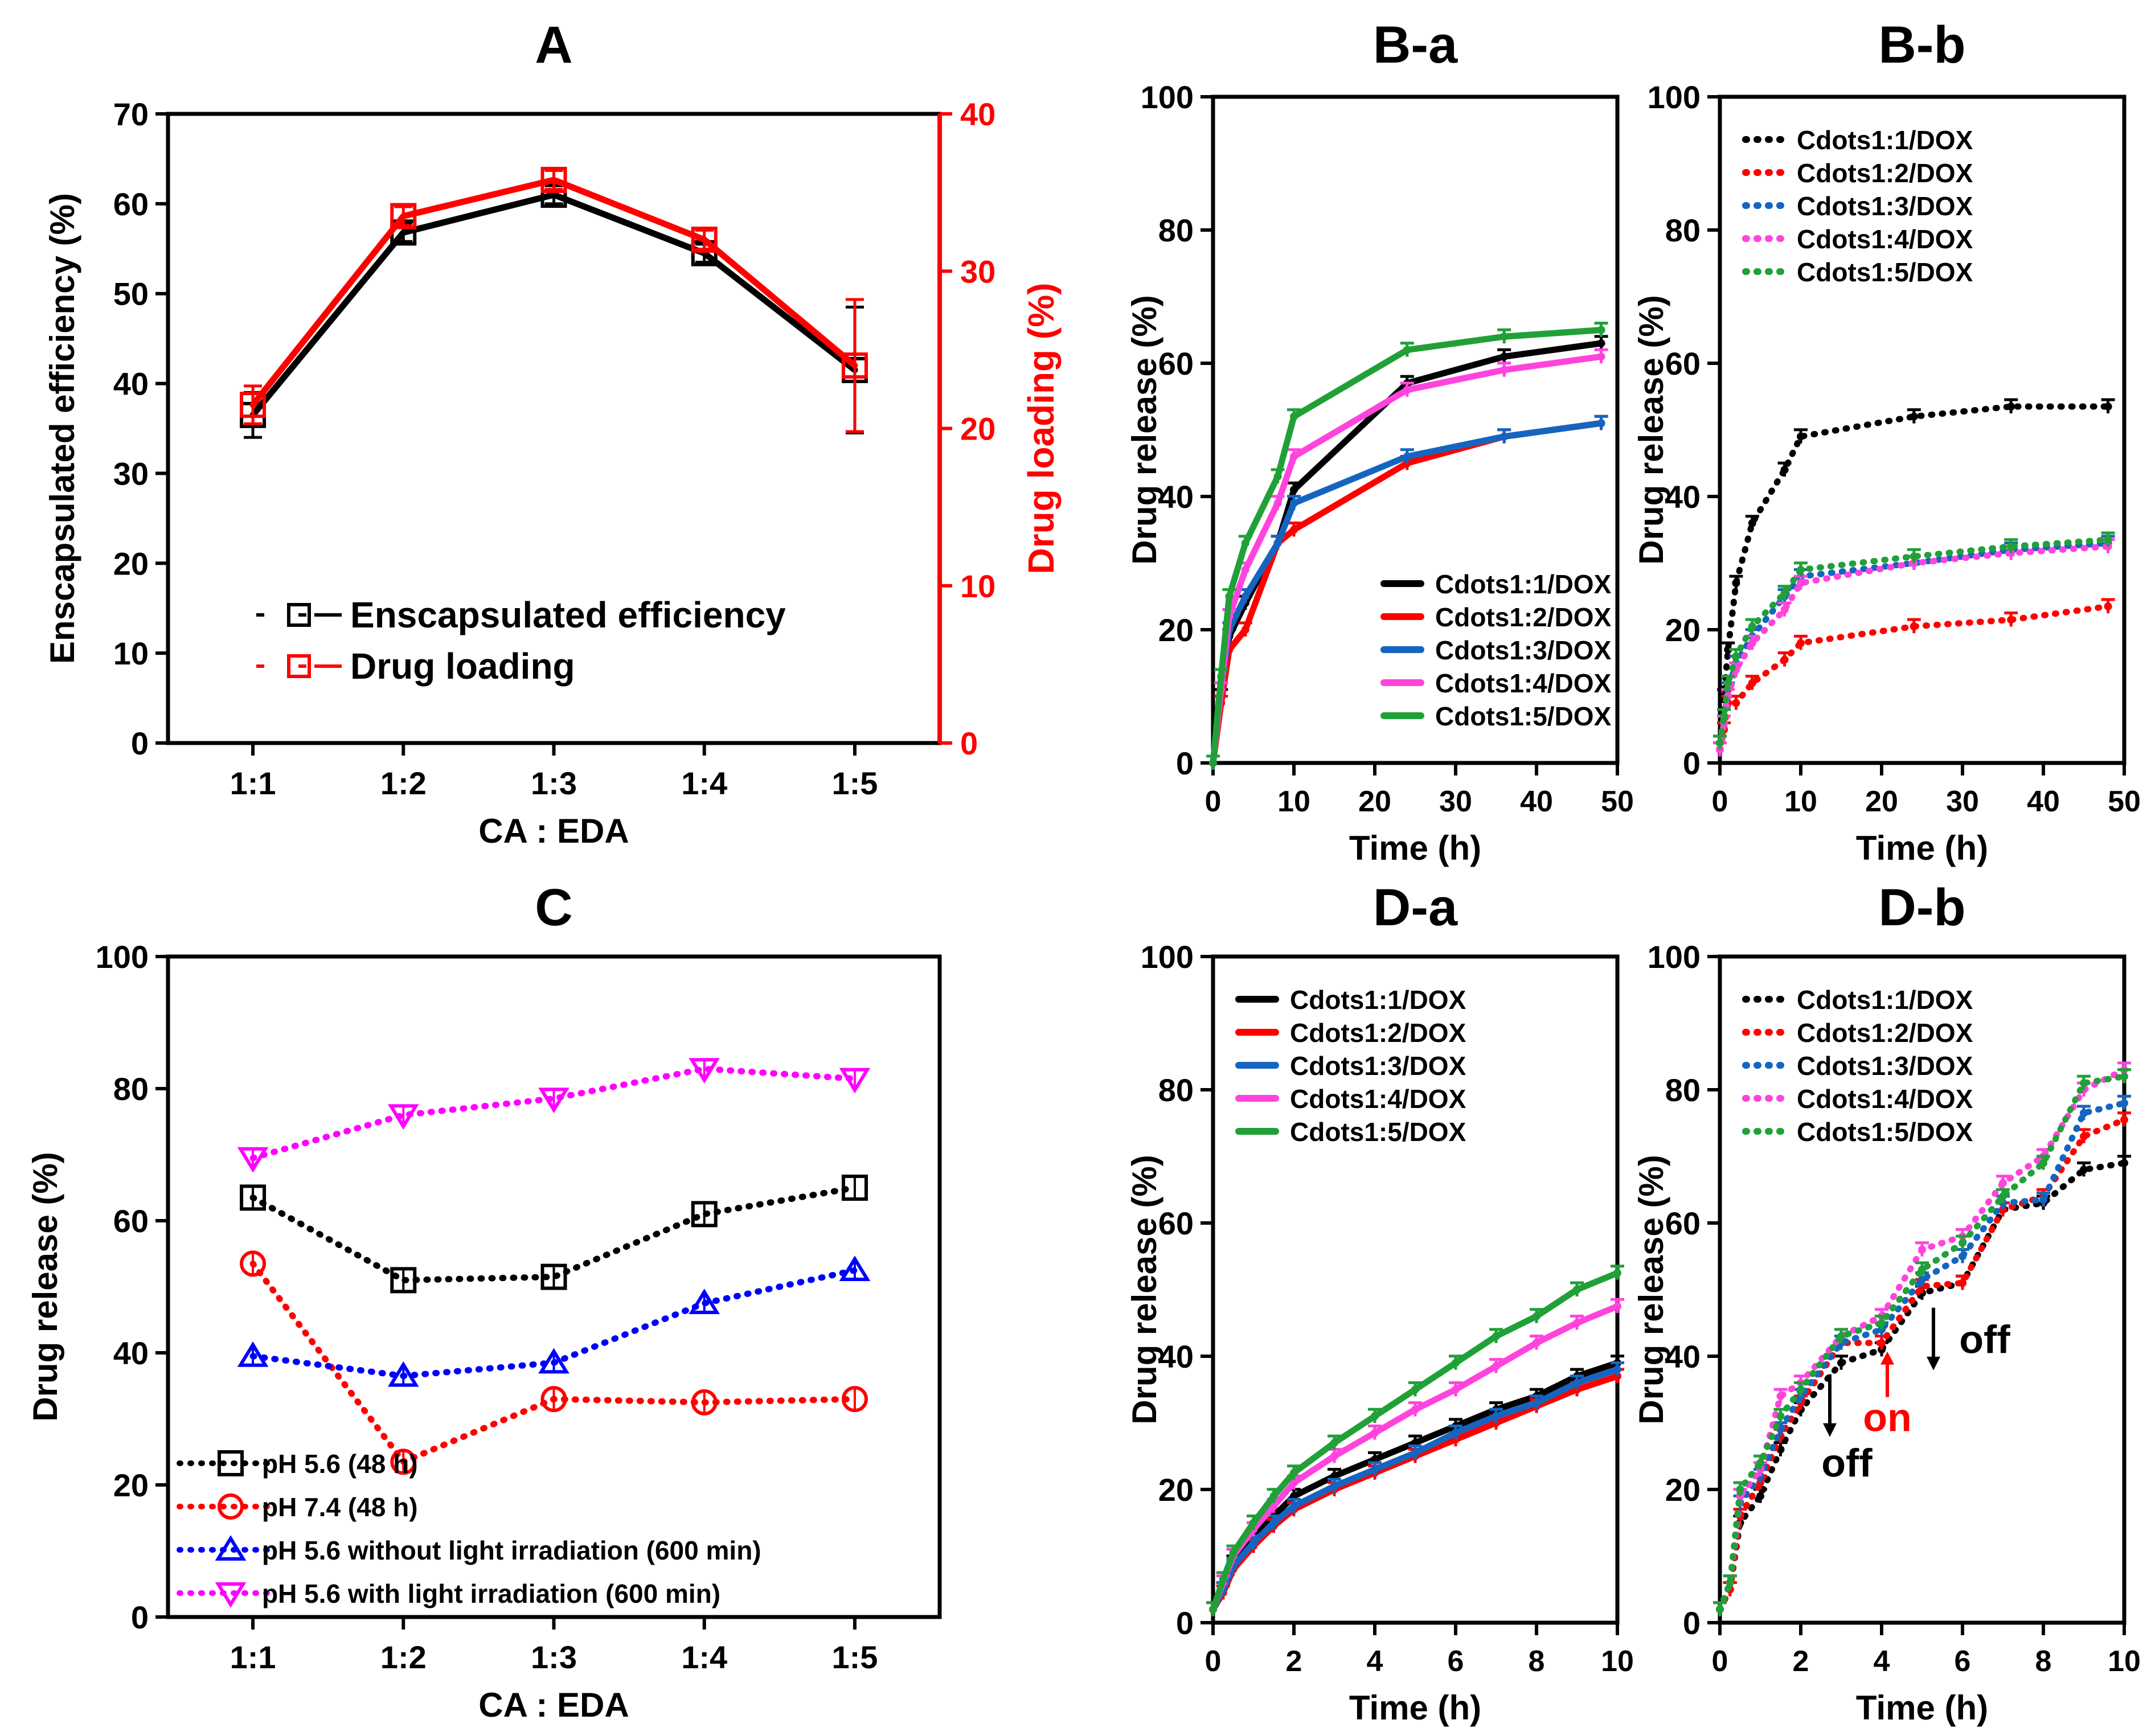 Image resolution: width=2151 pixels, height=1736 pixels. I want to click on x-tick-label: 1:2, so click(404, 783).